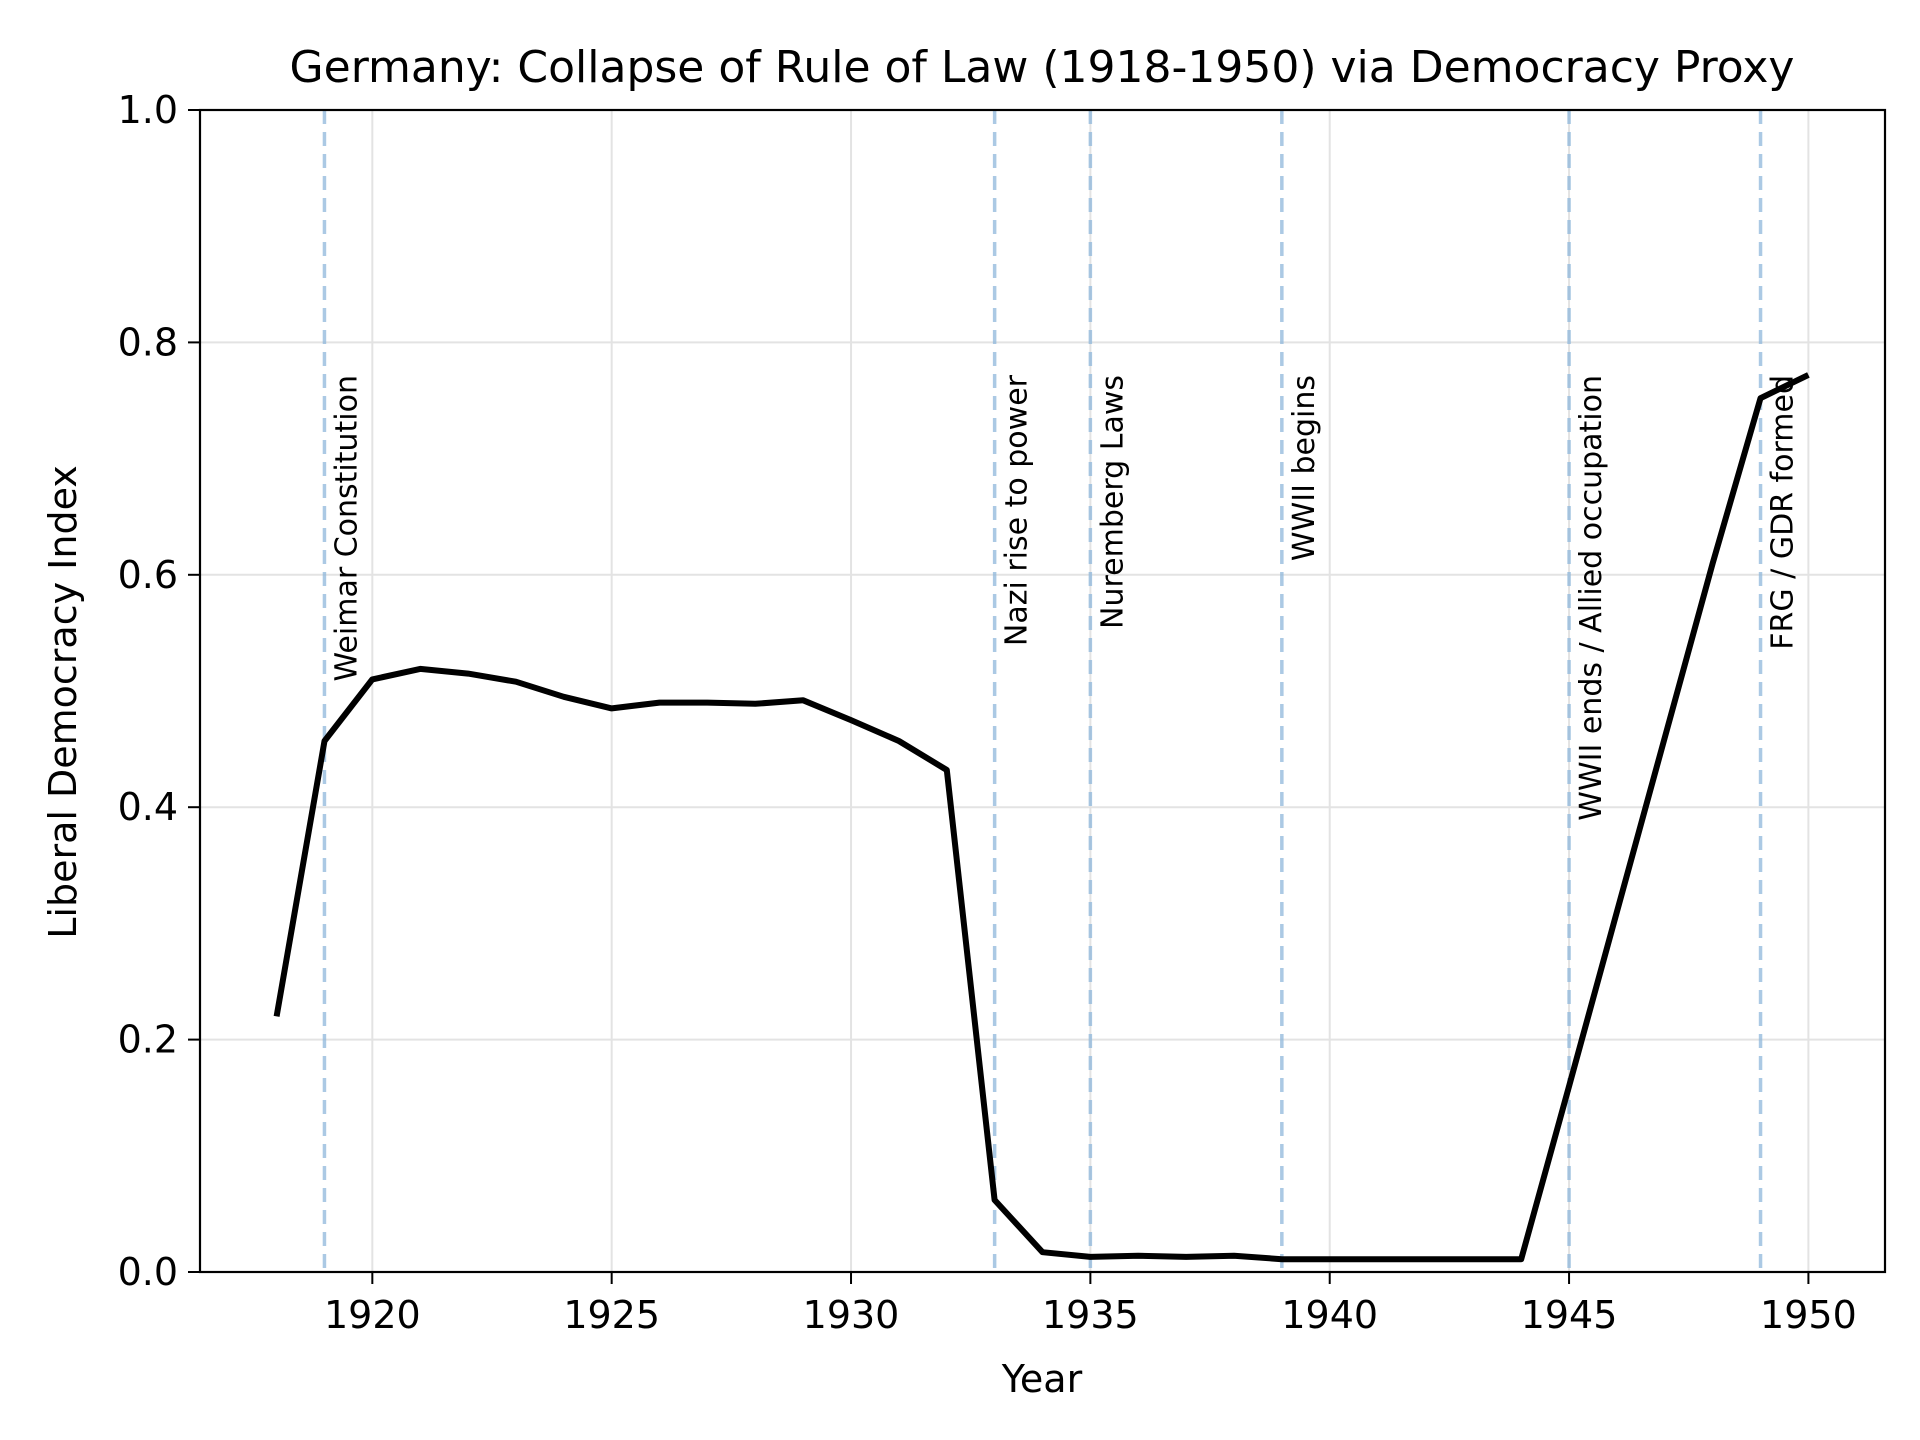  I want to click on x-tick-label: 1930, so click(851, 1315).